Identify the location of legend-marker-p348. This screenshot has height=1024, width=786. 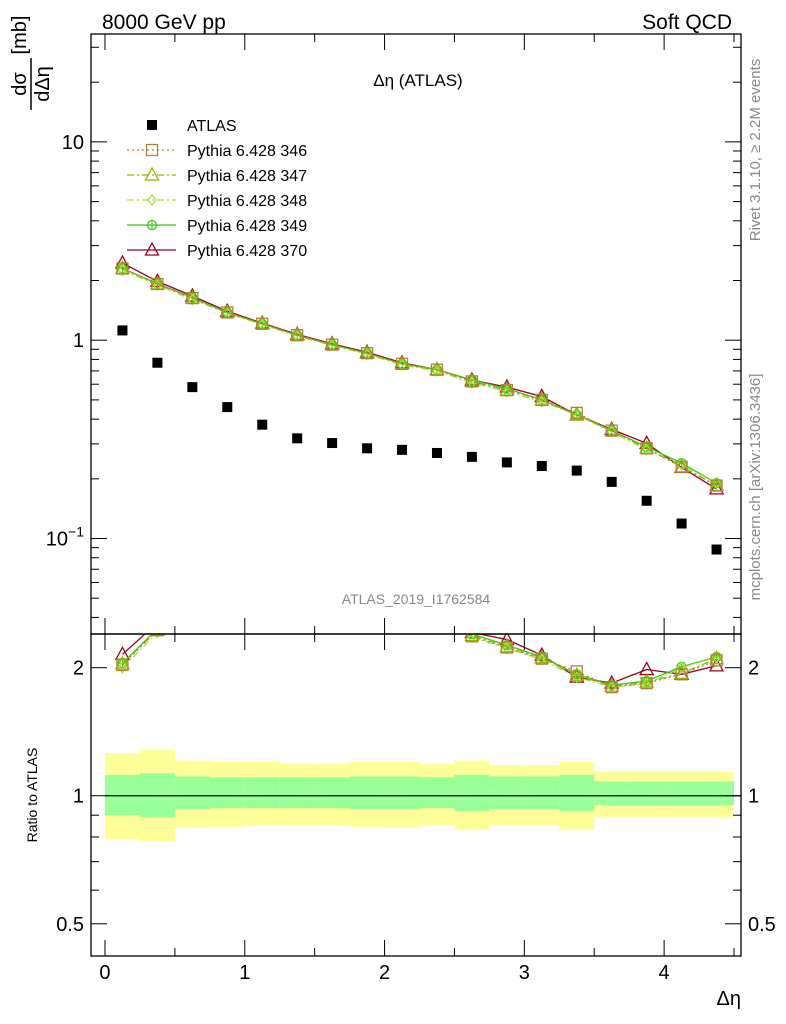
(152, 200).